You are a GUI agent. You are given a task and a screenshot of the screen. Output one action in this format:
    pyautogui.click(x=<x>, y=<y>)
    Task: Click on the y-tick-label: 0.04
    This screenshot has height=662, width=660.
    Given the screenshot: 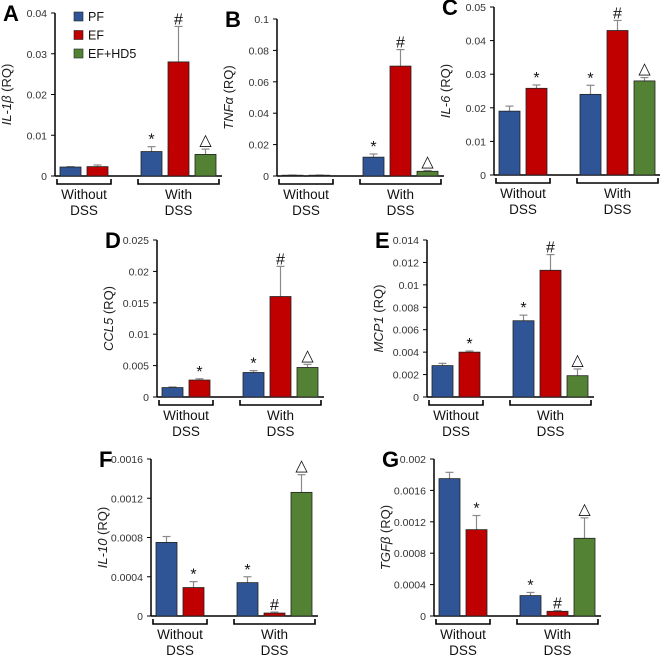 What is the action you would take?
    pyautogui.click(x=259, y=114)
    